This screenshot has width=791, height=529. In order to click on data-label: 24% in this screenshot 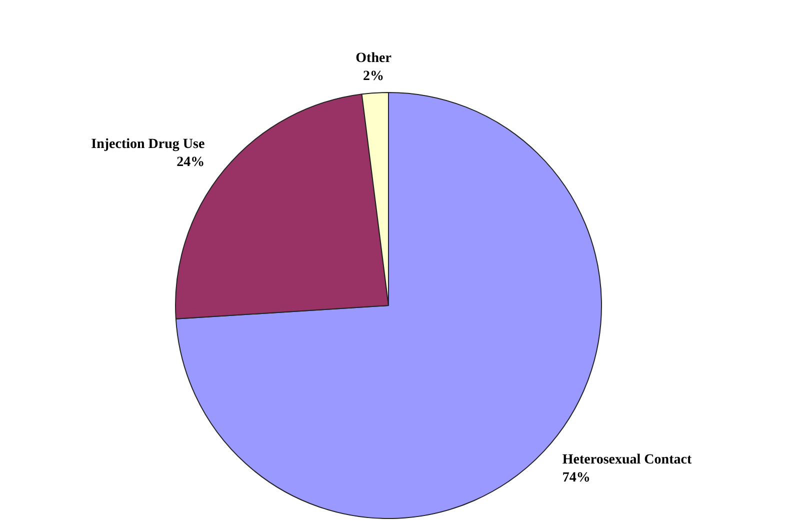, I will do `click(190, 162)`.